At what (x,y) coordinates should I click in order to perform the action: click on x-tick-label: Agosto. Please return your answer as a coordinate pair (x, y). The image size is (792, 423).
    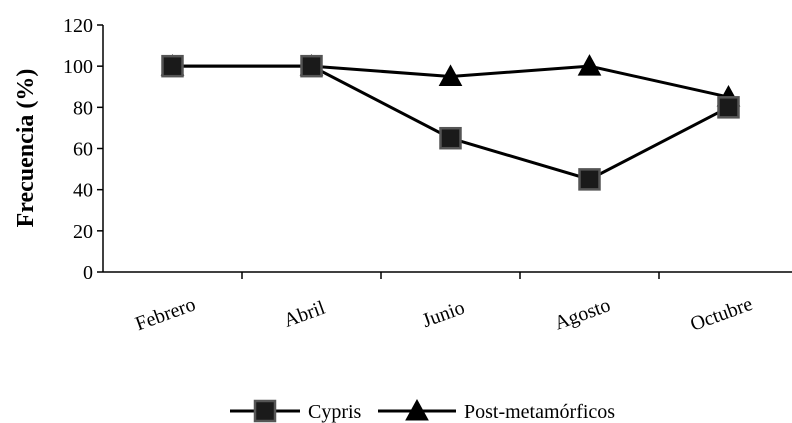
    Looking at the image, I should click on (583, 314).